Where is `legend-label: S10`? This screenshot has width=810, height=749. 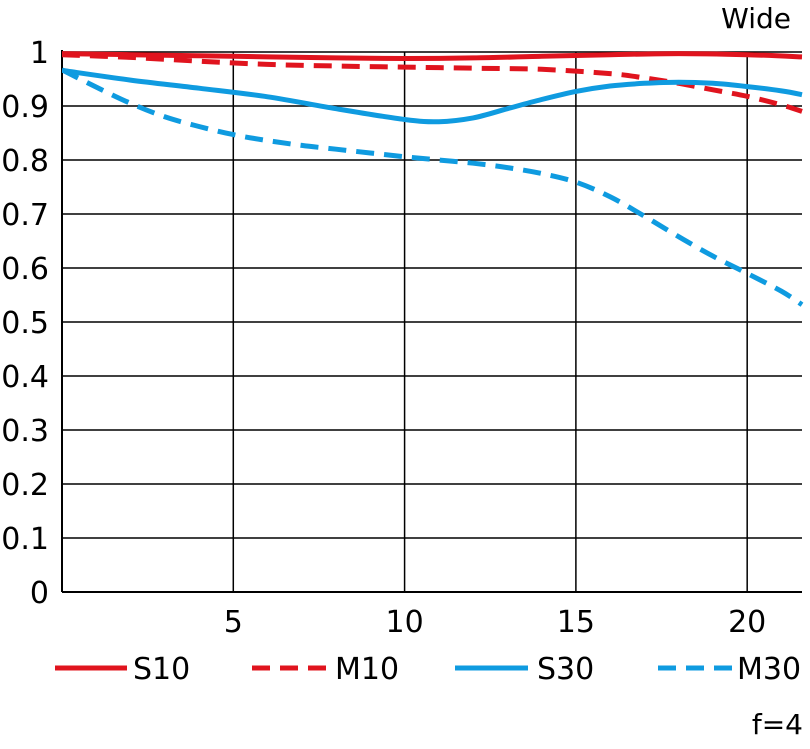 legend-label: S10 is located at coordinates (161, 669).